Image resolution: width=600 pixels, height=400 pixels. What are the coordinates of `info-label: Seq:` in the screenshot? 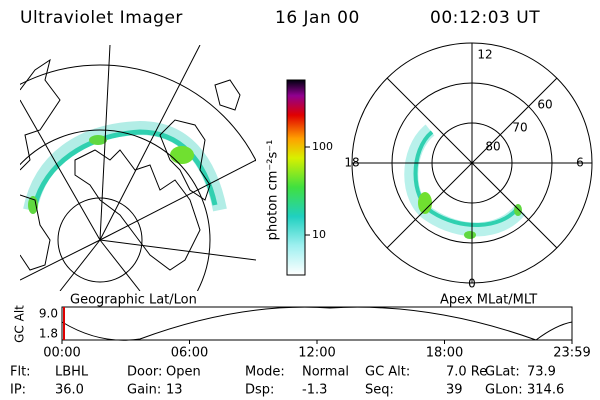 It's located at (379, 390).